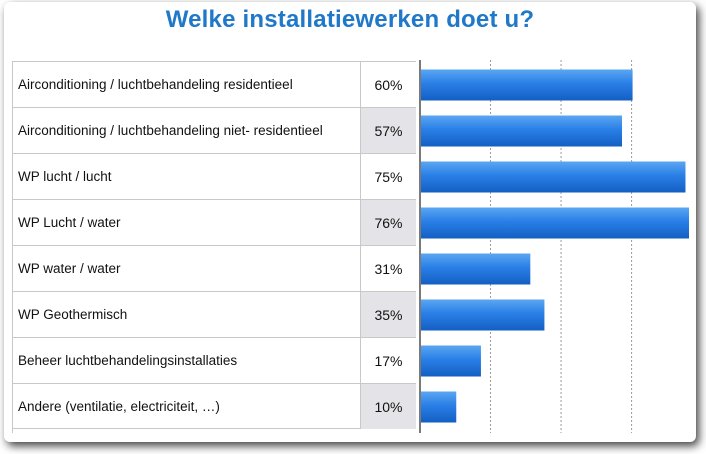 Image resolution: width=706 pixels, height=454 pixels. Describe the element at coordinates (214, 222) in the screenshot. I see `table-row: WP Lucht / water 76%` at that location.